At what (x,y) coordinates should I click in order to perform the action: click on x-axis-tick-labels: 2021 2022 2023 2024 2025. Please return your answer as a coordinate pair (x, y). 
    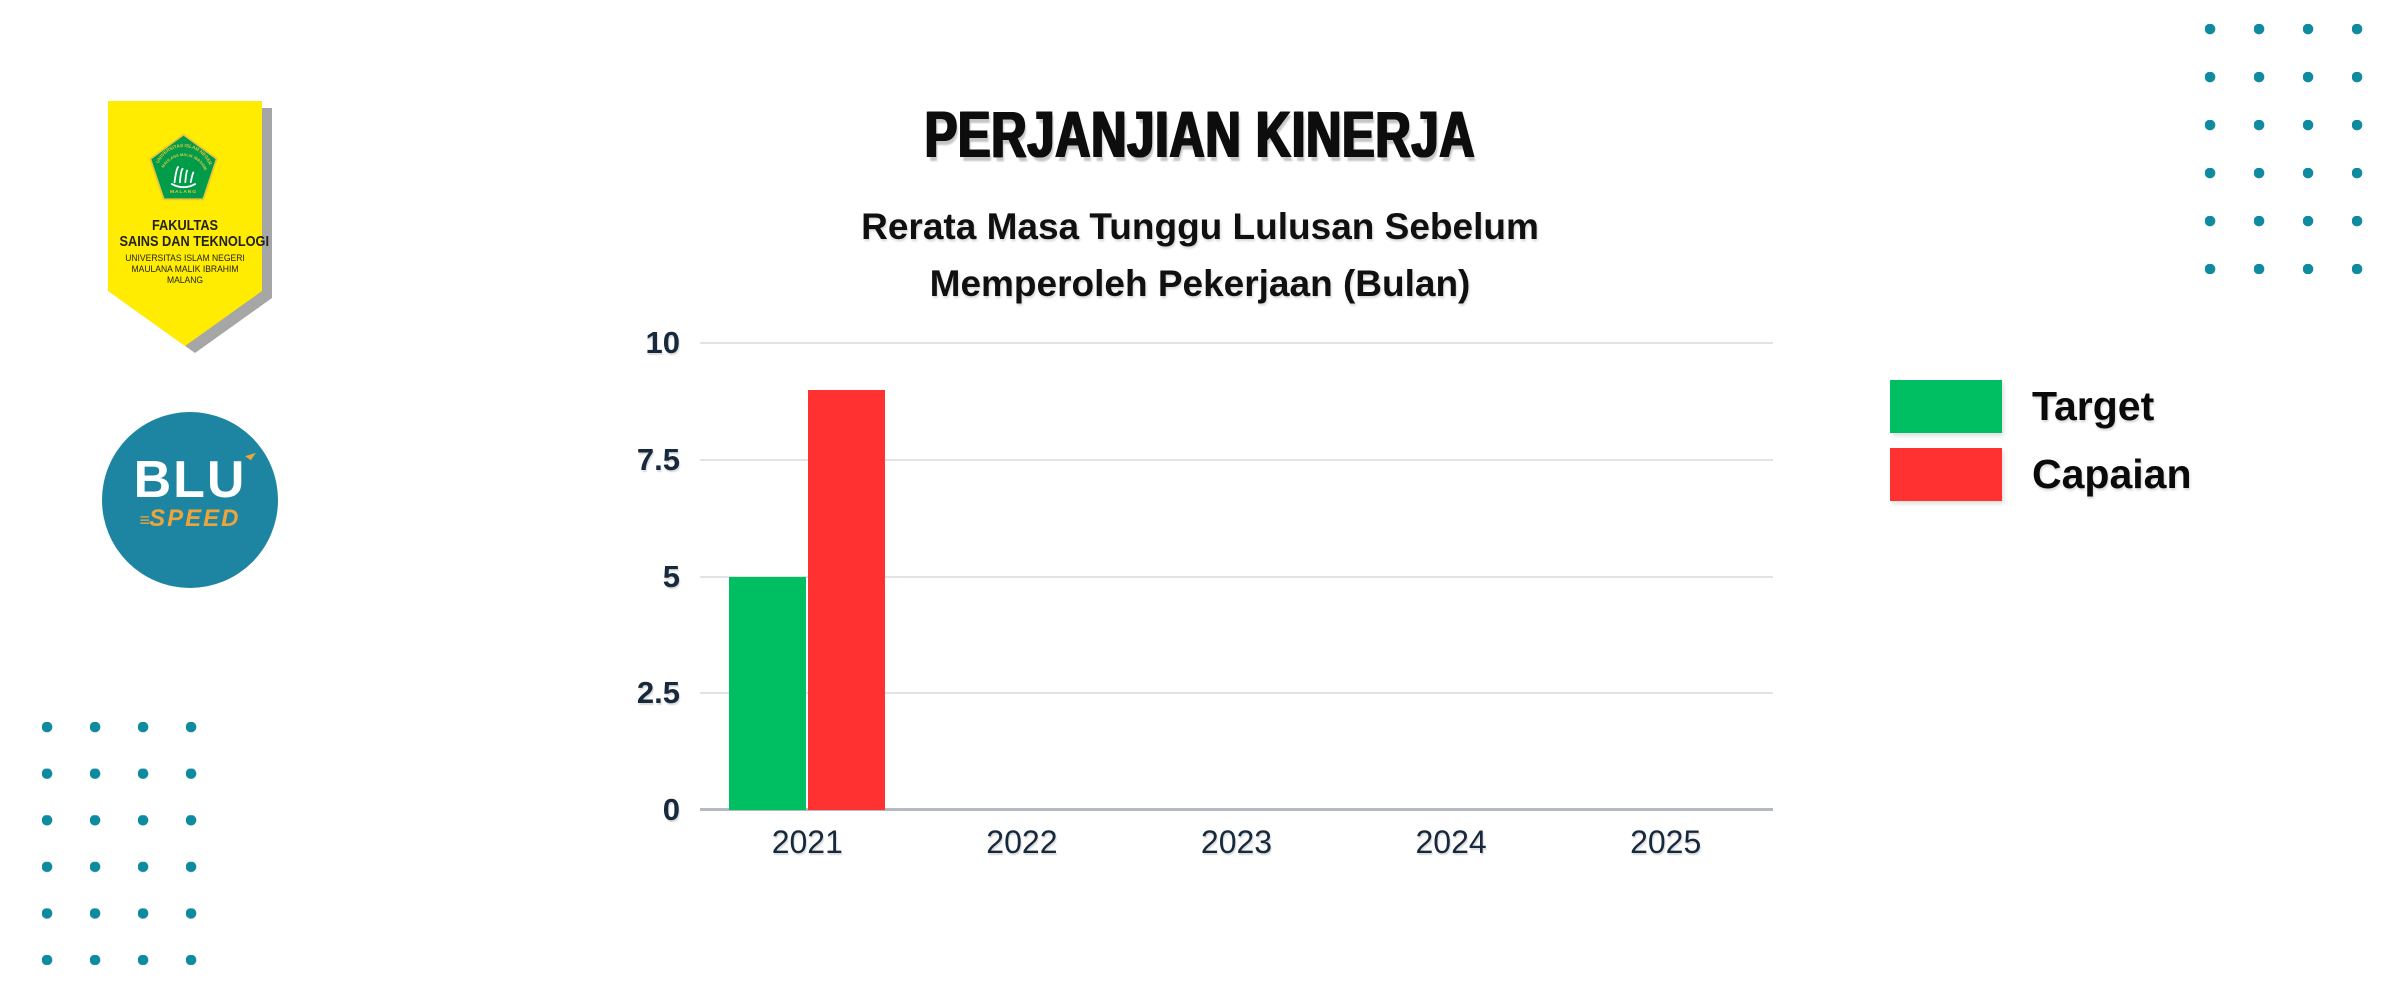
    Looking at the image, I should click on (1236, 842).